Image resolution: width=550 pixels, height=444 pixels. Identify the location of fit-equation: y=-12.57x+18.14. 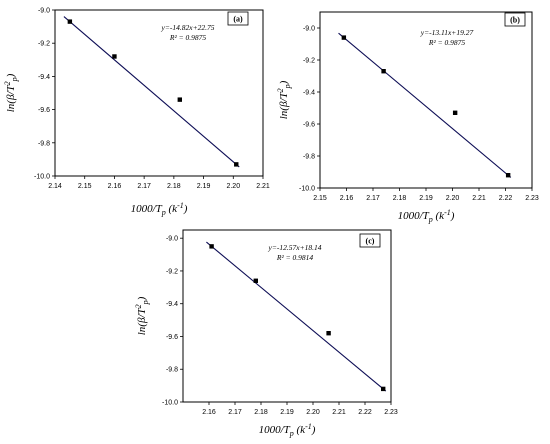
(294, 247).